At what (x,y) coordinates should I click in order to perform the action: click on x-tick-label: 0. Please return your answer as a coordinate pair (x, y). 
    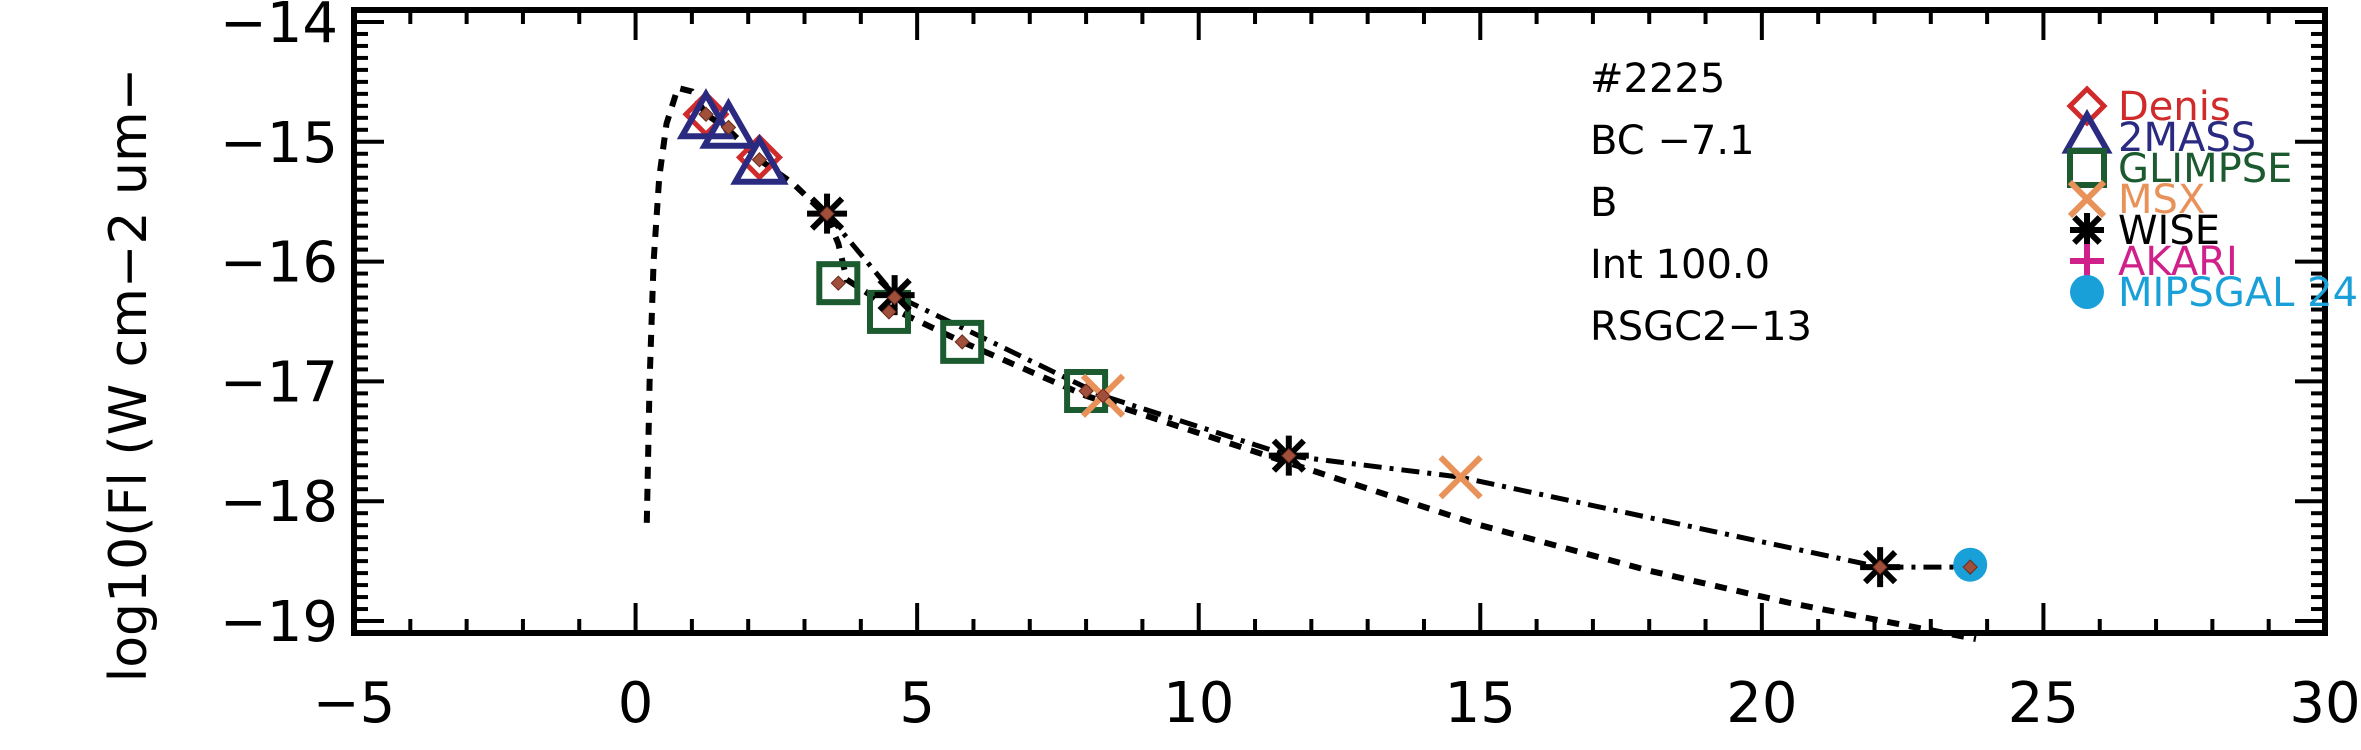
    Looking at the image, I should click on (636, 703).